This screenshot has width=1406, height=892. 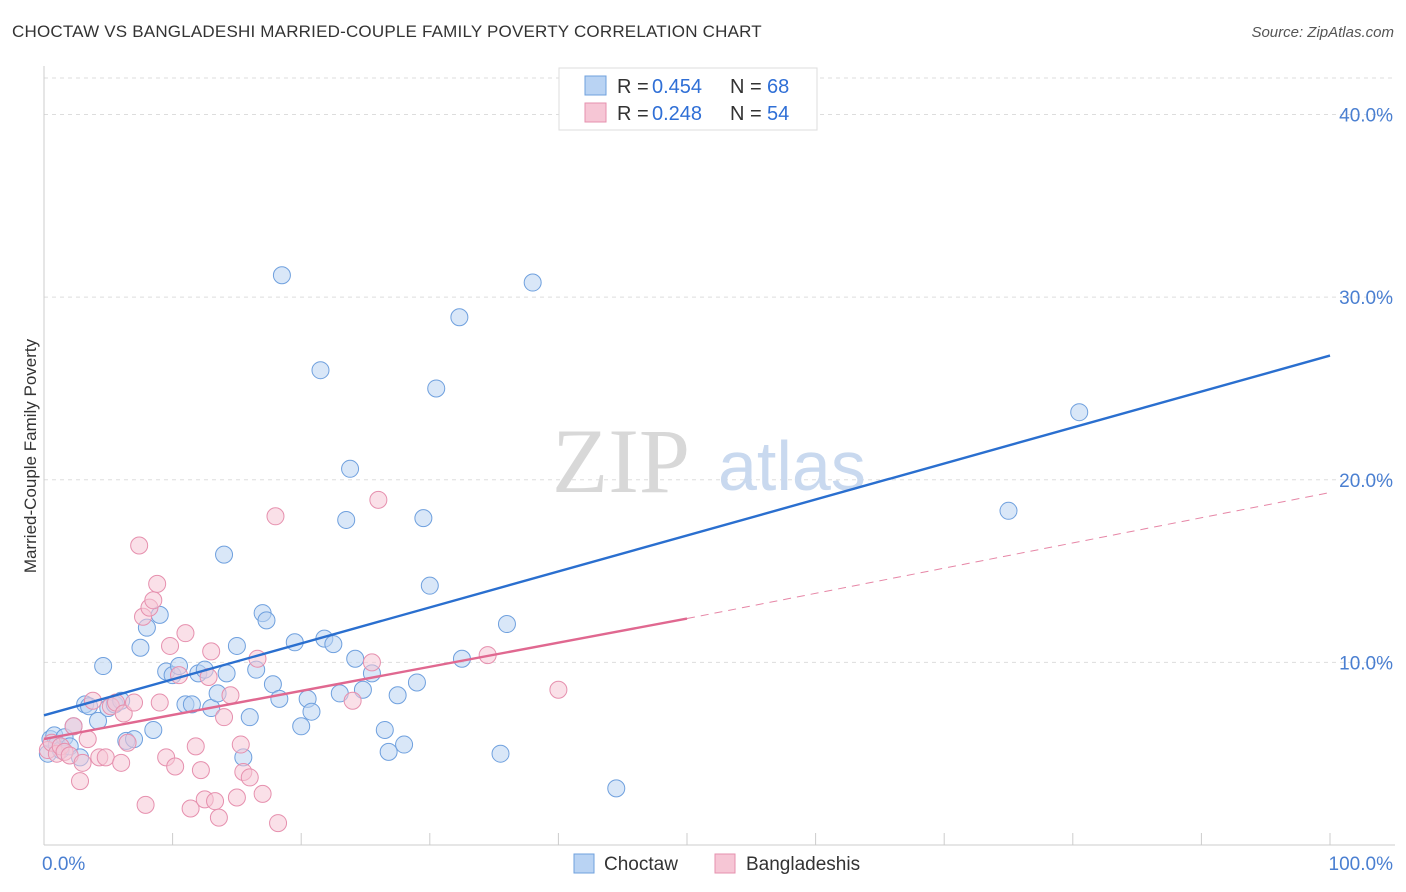 I want to click on x-tick-label: 100.0%, so click(x=1361, y=864).